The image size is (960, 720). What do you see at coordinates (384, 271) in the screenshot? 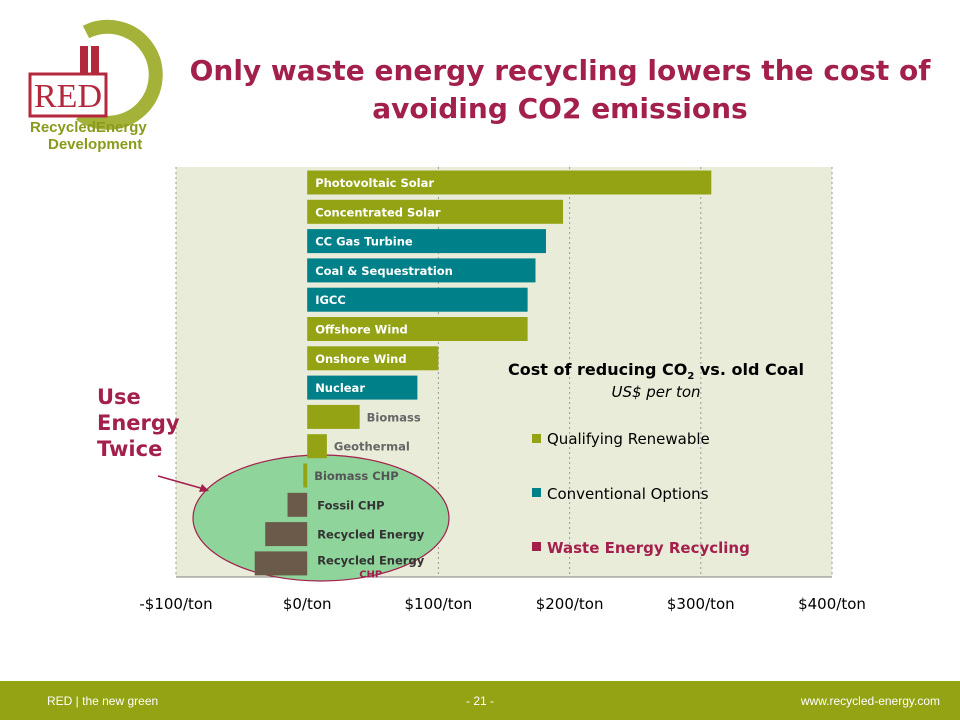
I see `bar-label: Coal & Sequestration` at bounding box center [384, 271].